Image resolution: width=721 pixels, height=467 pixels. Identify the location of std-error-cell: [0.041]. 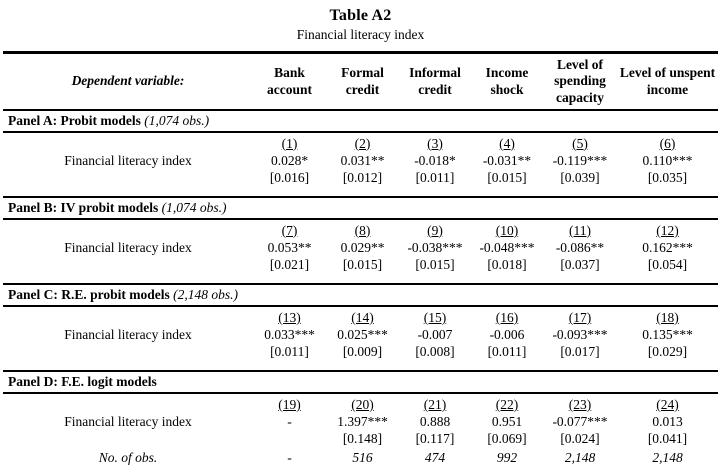
(667, 439).